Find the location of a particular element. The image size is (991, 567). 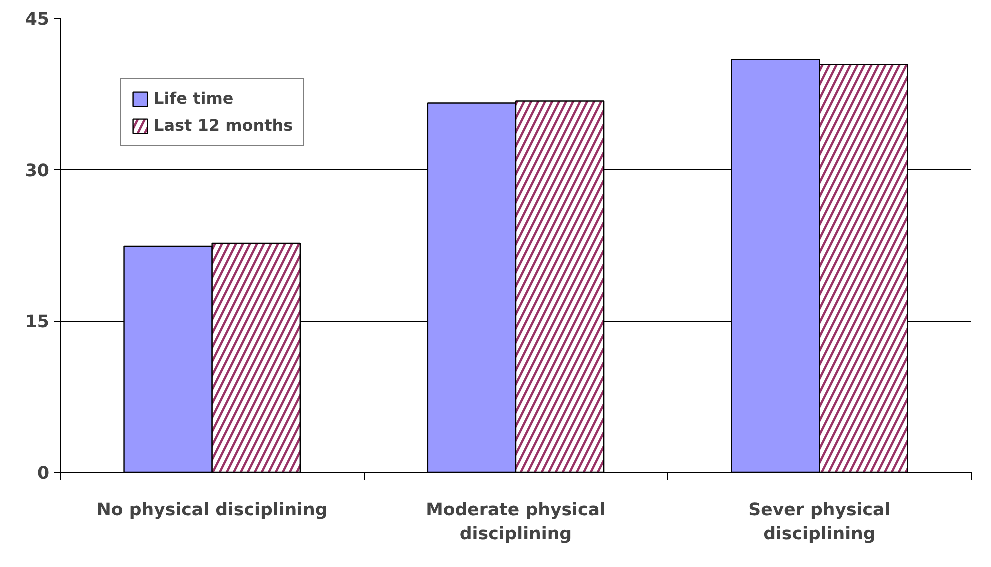

y-tick-label: 15 is located at coordinates (37, 322).